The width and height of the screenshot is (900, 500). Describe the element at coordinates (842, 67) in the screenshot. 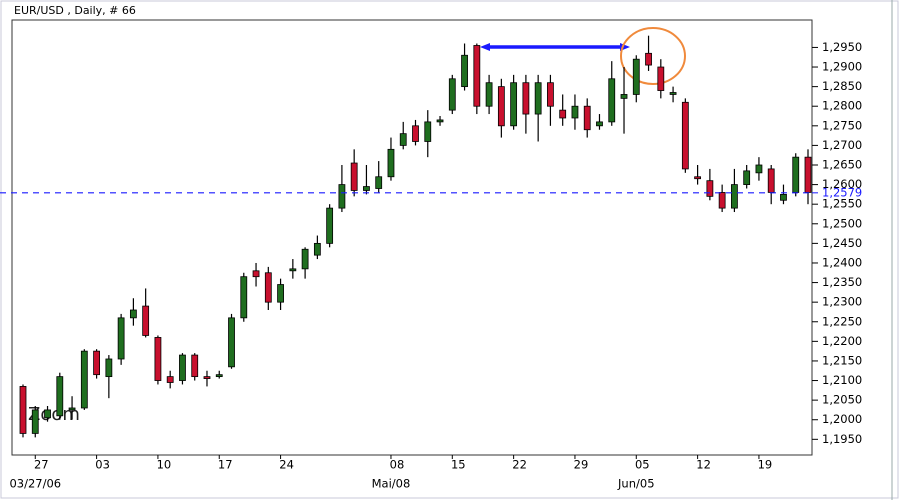

I see `y-tick-label: 1,2900` at that location.